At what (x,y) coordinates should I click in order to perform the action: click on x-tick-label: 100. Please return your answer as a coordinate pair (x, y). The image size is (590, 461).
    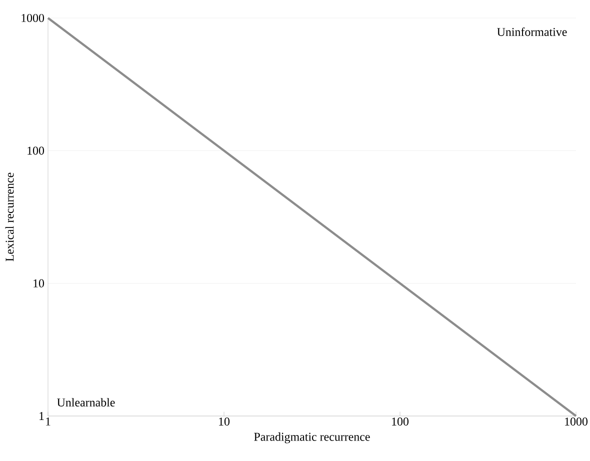
    Looking at the image, I should click on (400, 422).